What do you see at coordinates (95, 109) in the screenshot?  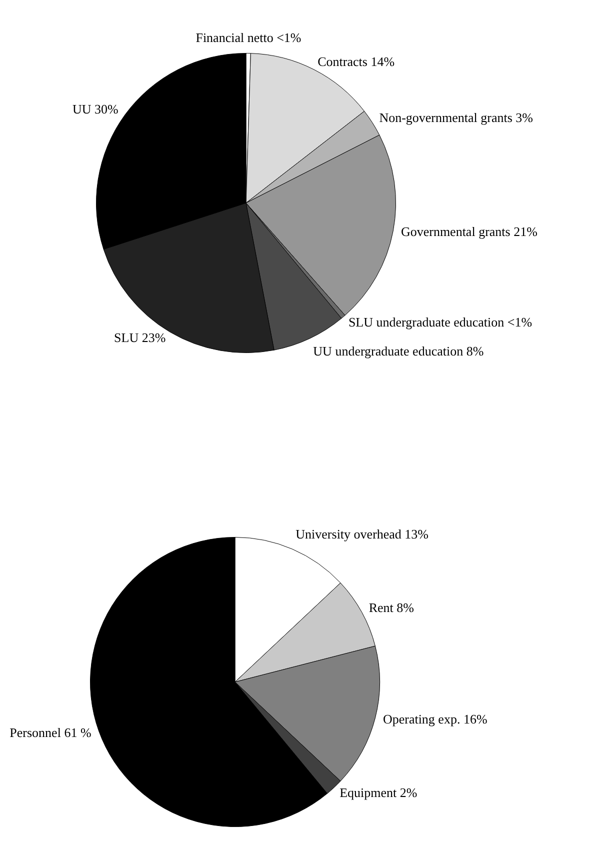 I see `slice-label: UU 30%` at bounding box center [95, 109].